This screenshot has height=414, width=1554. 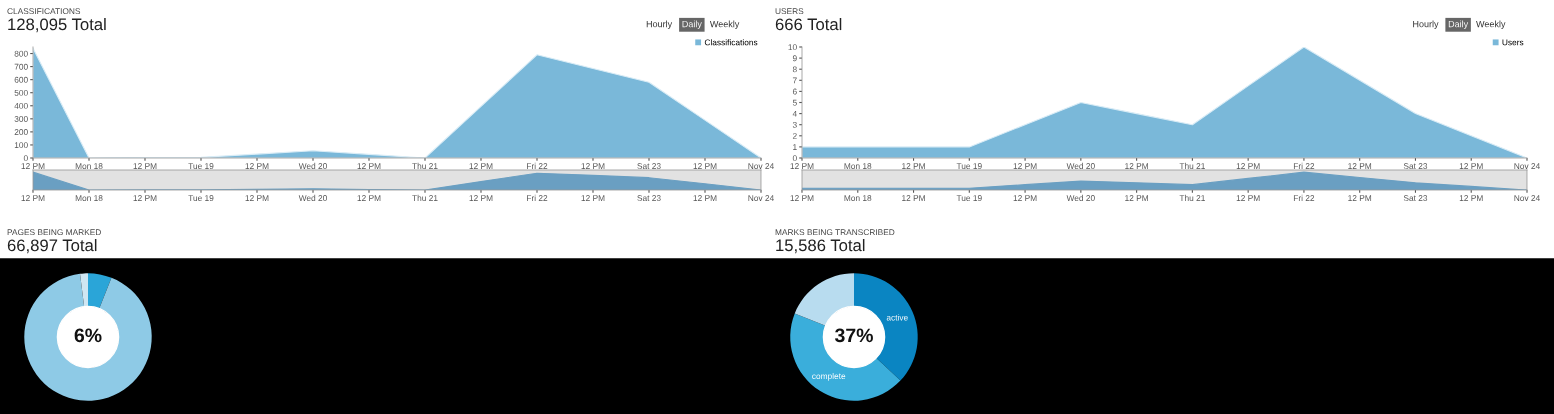 What do you see at coordinates (21, 53) in the screenshot?
I see `y-tick-label: 800` at bounding box center [21, 53].